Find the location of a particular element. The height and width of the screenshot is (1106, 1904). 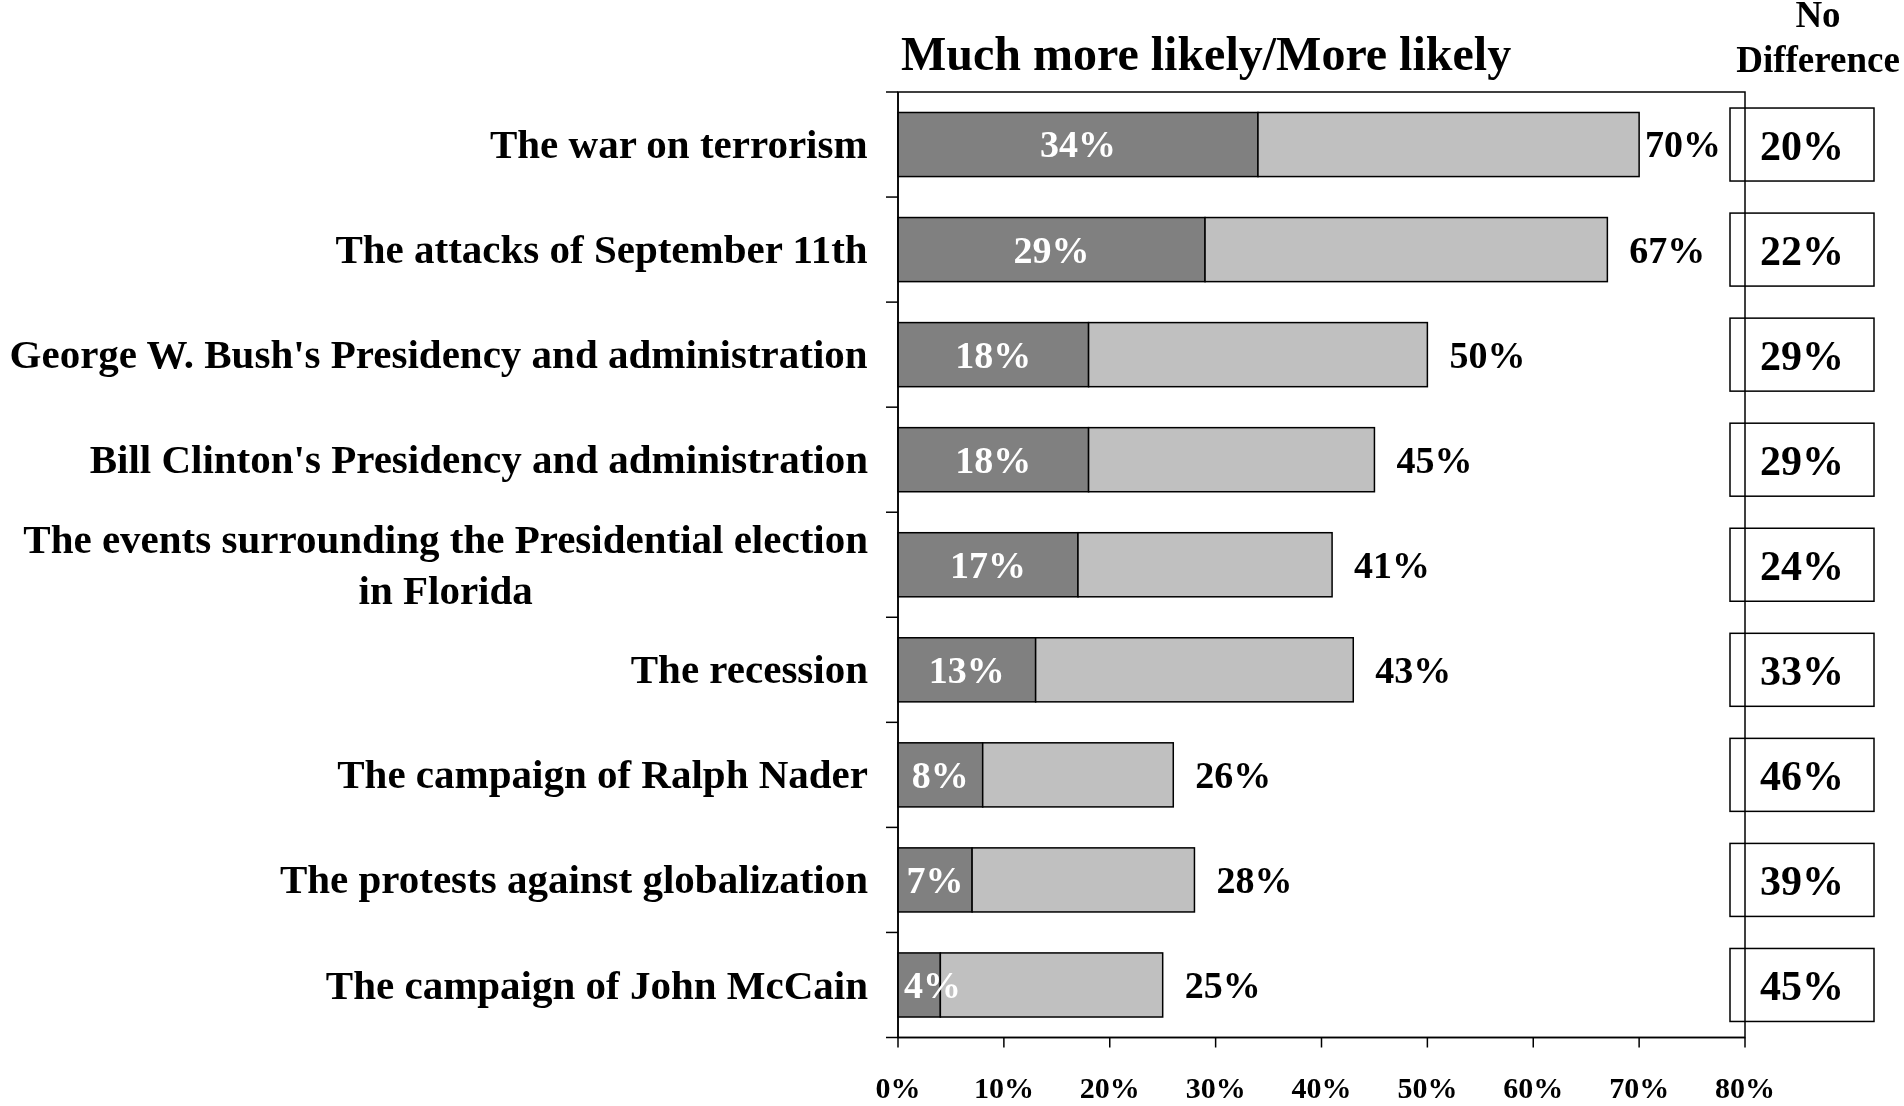

total-label: 43% is located at coordinates (1413, 669).